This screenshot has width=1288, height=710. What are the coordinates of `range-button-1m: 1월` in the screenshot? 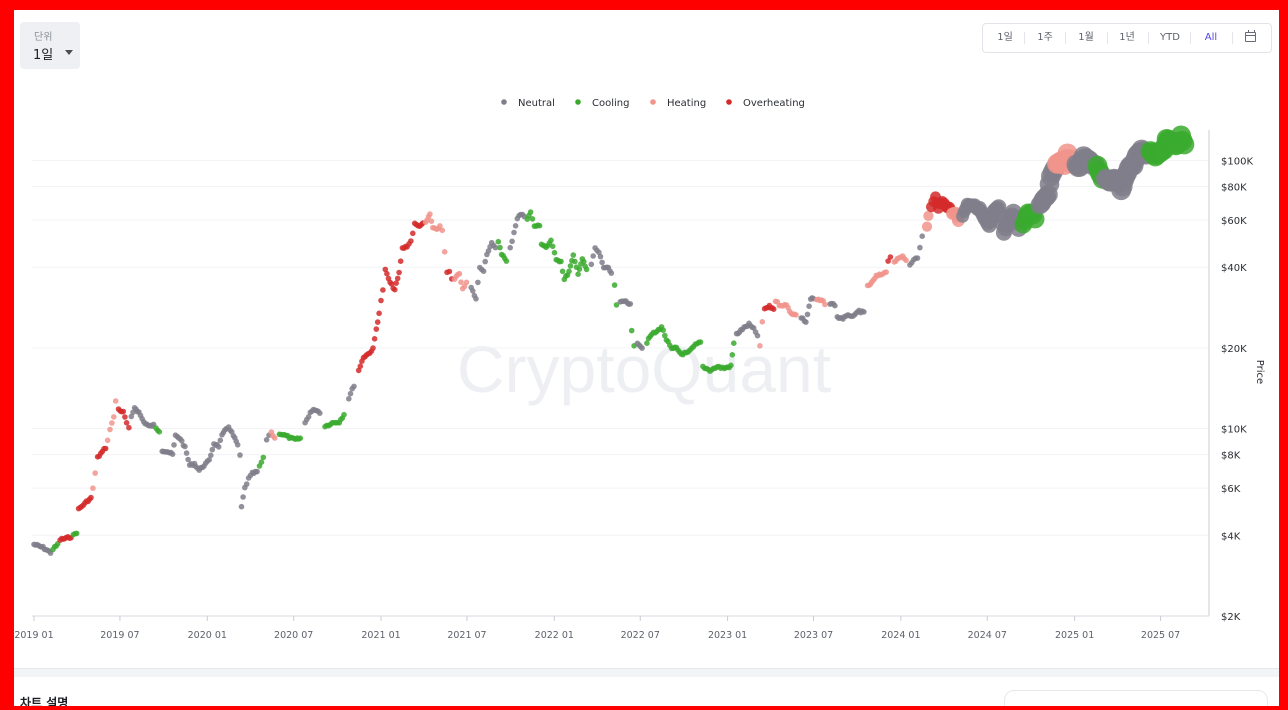 It's located at (1086, 37).